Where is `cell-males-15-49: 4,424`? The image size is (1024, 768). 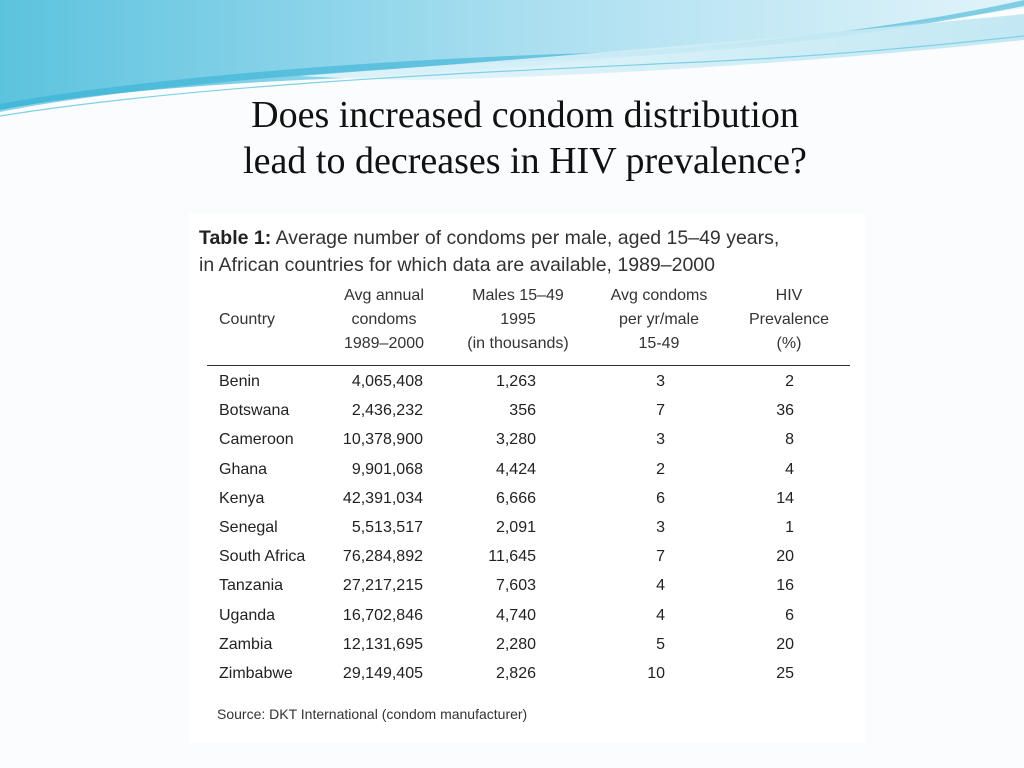
cell-males-15-49: 4,424 is located at coordinates (515, 469).